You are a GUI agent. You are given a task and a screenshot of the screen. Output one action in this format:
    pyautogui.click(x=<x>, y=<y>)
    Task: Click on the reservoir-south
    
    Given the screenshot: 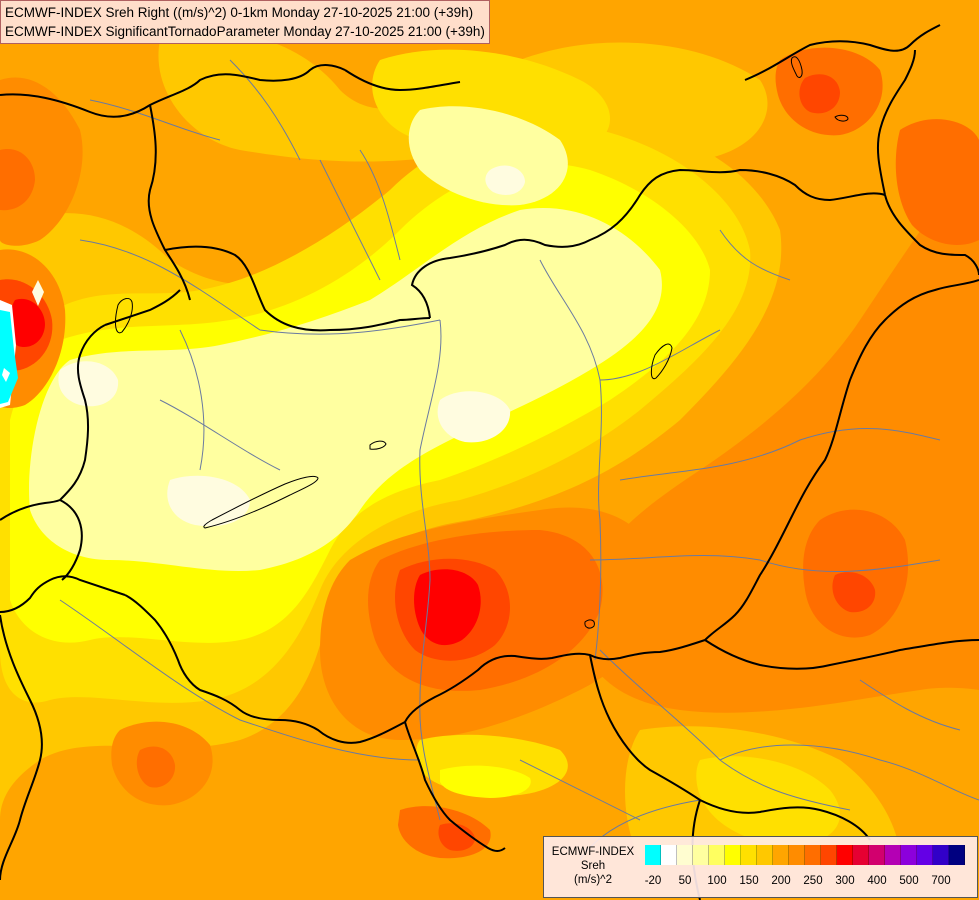 What is the action you would take?
    pyautogui.click(x=589, y=624)
    